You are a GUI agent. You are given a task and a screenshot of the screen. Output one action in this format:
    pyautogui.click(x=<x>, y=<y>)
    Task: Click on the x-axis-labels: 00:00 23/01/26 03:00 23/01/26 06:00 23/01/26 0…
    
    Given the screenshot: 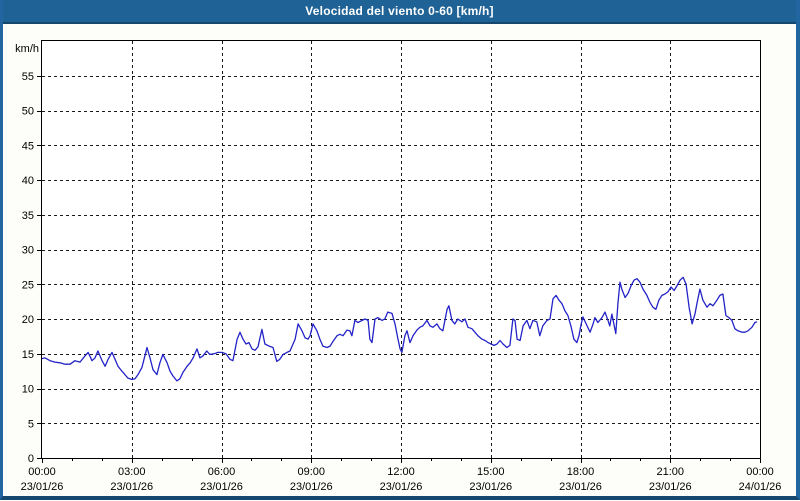 What is the action you would take?
    pyautogui.click(x=401, y=479)
    